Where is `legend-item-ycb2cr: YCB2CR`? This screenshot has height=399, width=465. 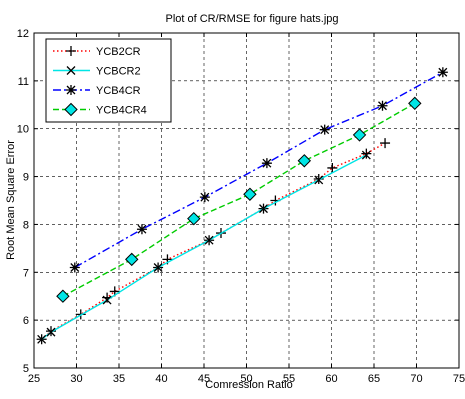
legend-item-ycb2cr: YCB2CR is located at coordinates (97, 52).